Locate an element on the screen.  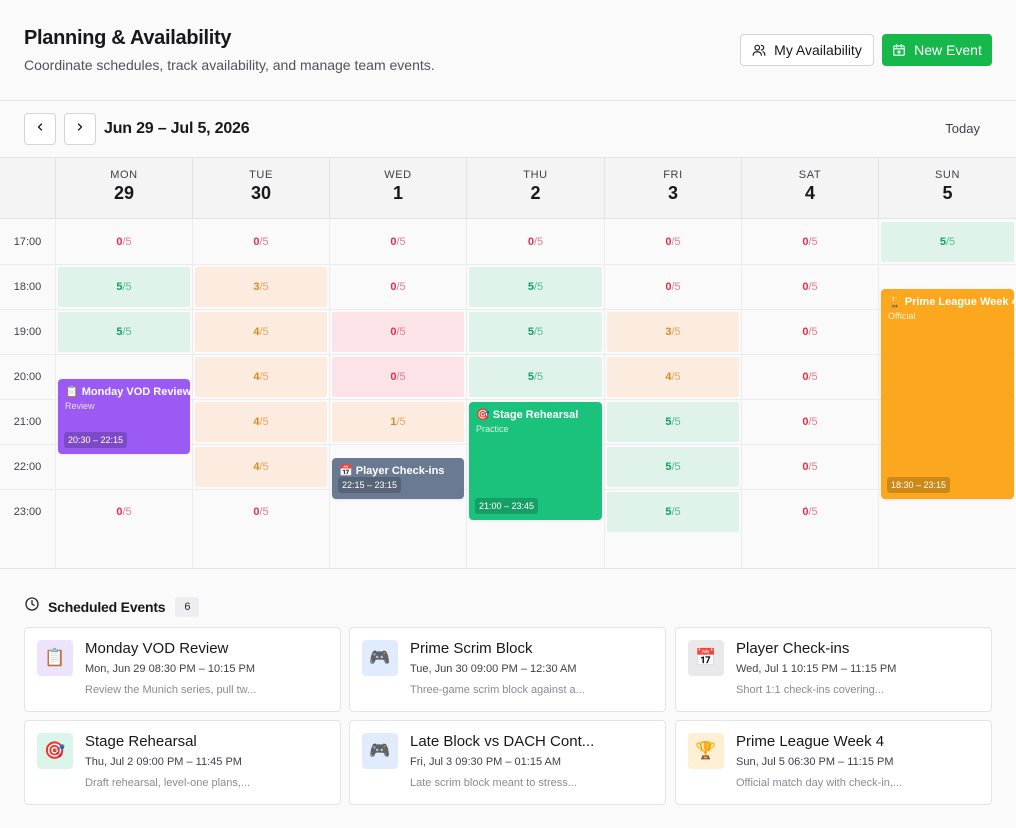
event-title: 🏆 Prime League Week 4 is located at coordinates (951, 302).